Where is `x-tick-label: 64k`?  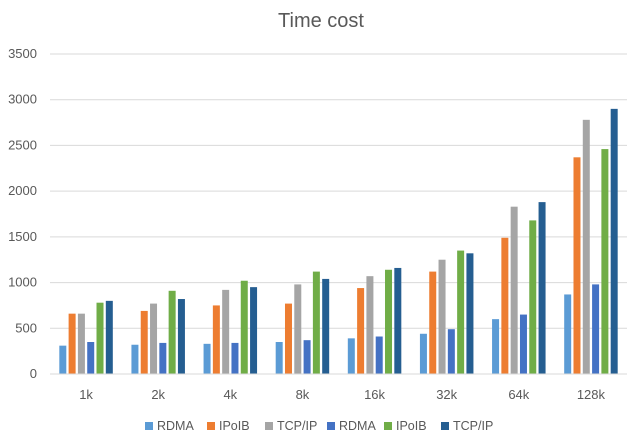
x-tick-label: 64k is located at coordinates (518, 394).